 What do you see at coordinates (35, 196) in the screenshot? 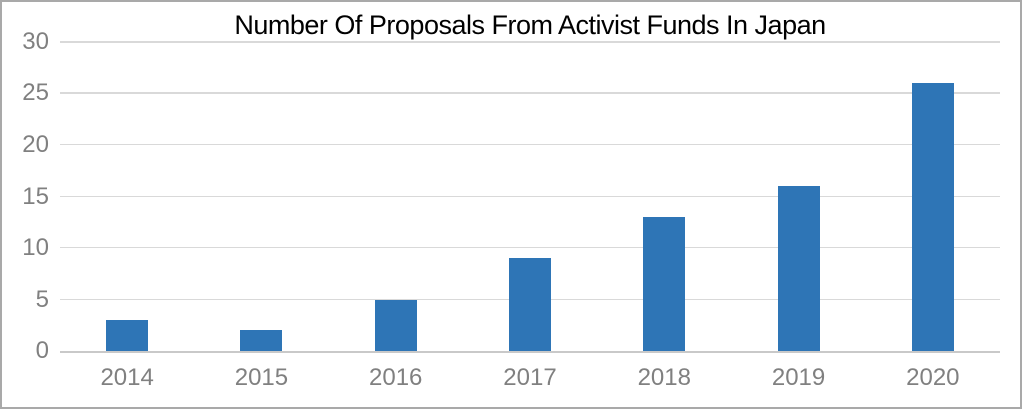
I see `y-tick-label: 15` at bounding box center [35, 196].